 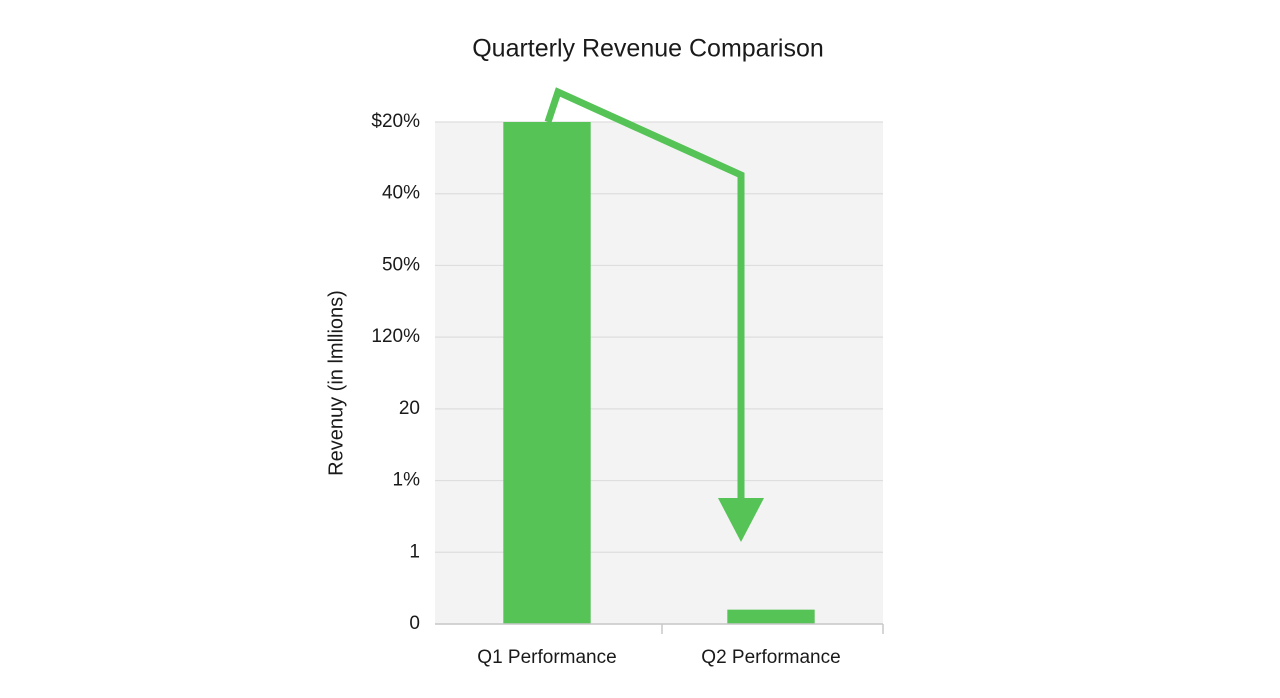 I want to click on y-tick-label: 50%, so click(x=401, y=264).